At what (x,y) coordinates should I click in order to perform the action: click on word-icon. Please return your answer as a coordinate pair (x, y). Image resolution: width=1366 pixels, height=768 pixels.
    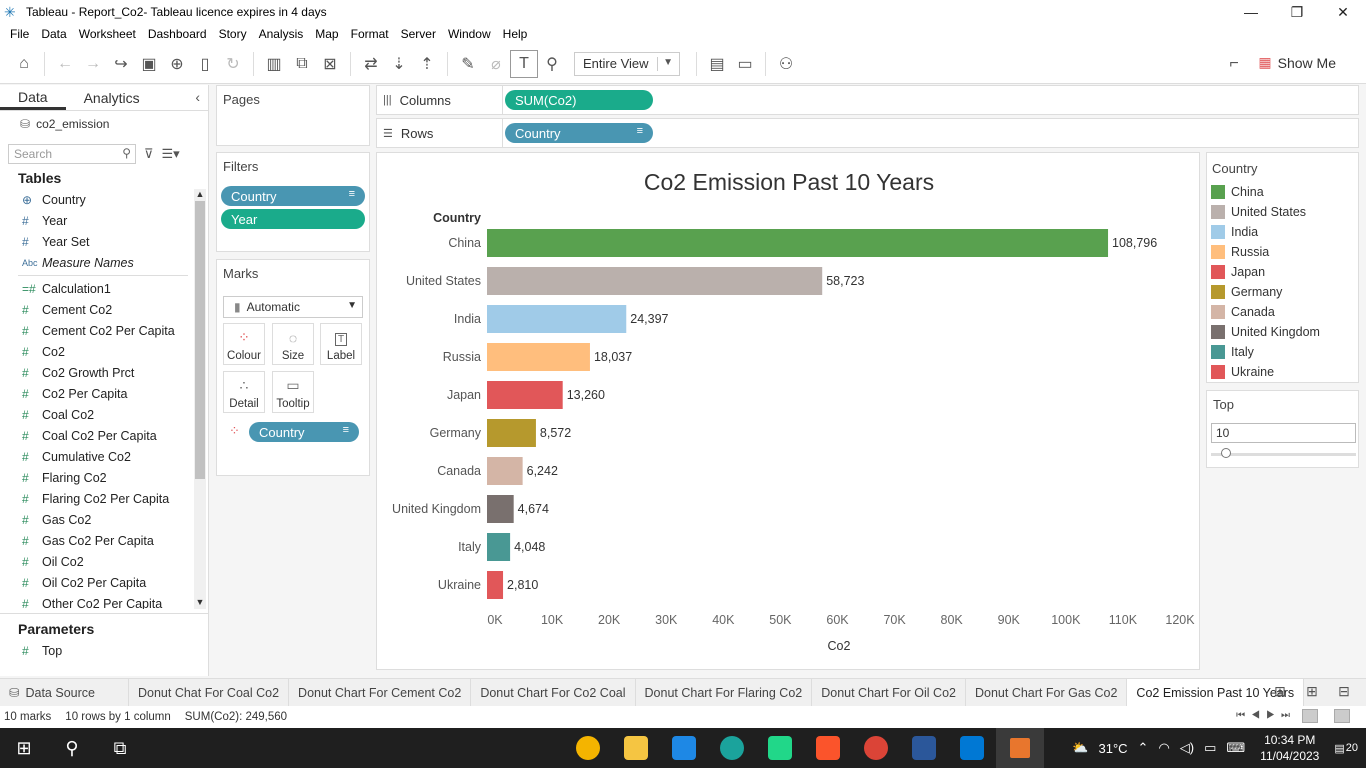
    Looking at the image, I should click on (924, 748).